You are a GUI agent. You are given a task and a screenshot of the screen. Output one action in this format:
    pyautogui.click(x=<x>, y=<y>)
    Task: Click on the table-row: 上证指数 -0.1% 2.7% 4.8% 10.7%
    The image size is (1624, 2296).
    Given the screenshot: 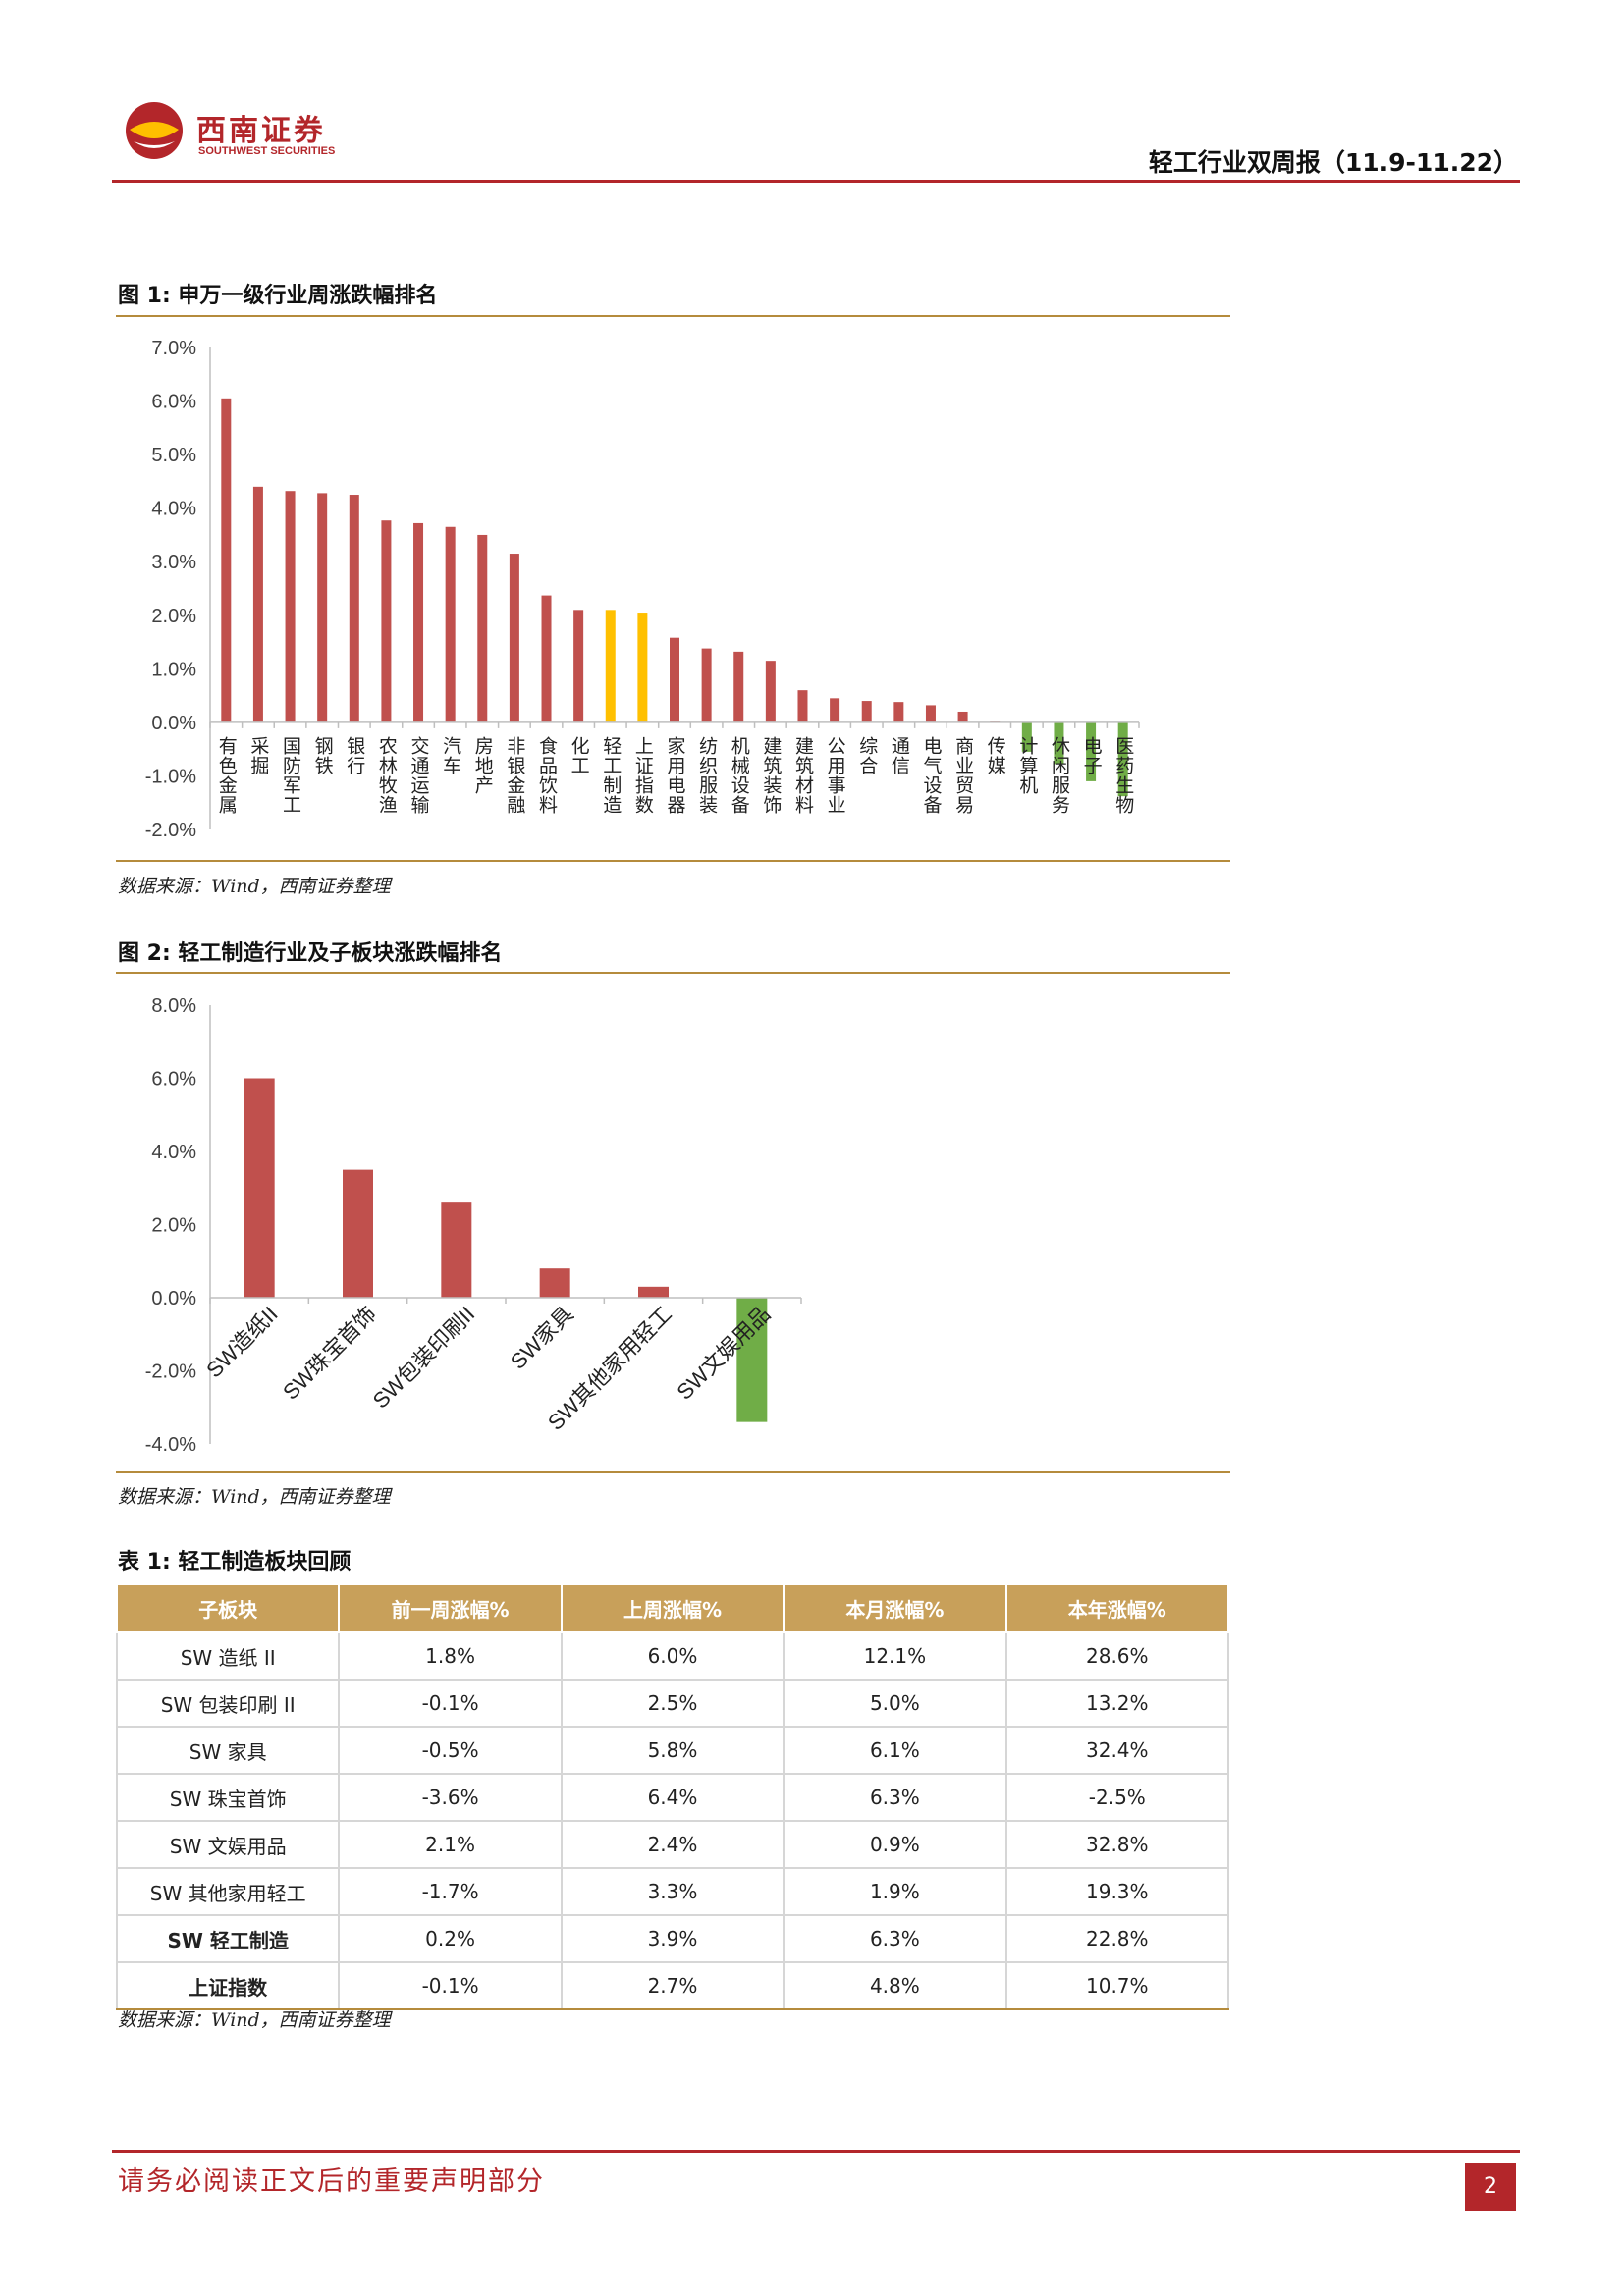 What is the action you would take?
    pyautogui.click(x=672, y=1985)
    